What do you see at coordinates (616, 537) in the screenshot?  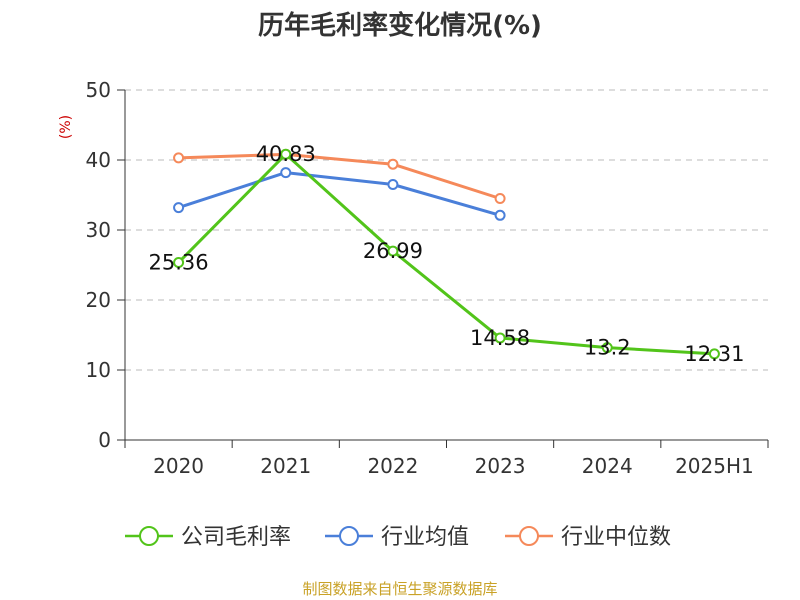 I see `legend-label: 行业中位数` at bounding box center [616, 537].